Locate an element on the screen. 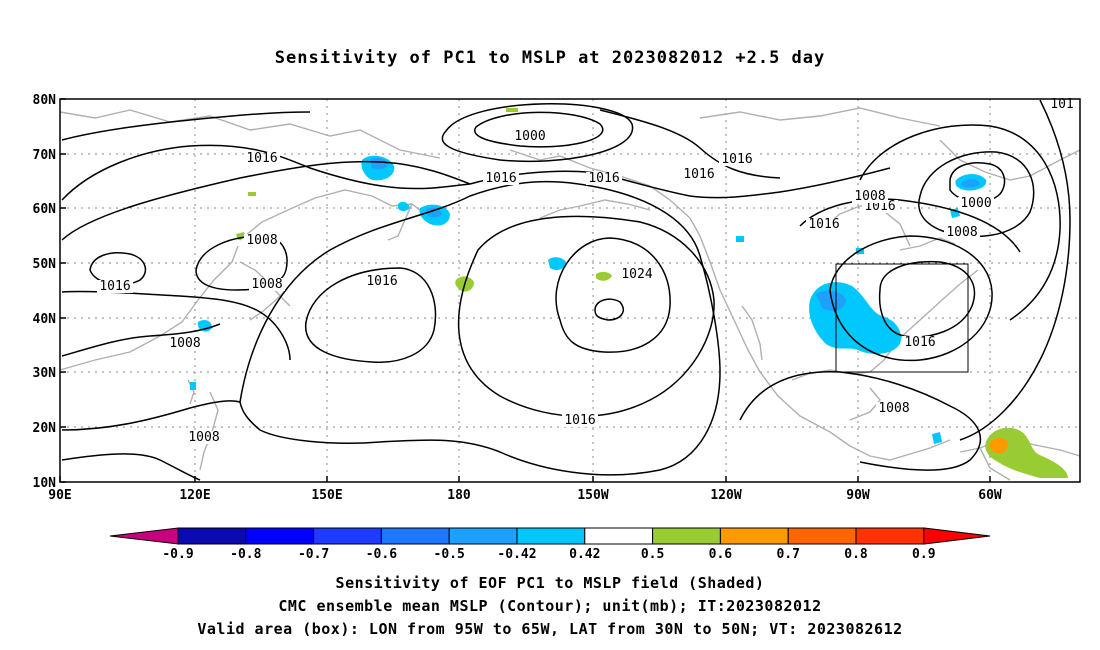 Image resolution: width=1100 pixels, height=650 pixels. lat-tick-label: 60N is located at coordinates (45, 209).